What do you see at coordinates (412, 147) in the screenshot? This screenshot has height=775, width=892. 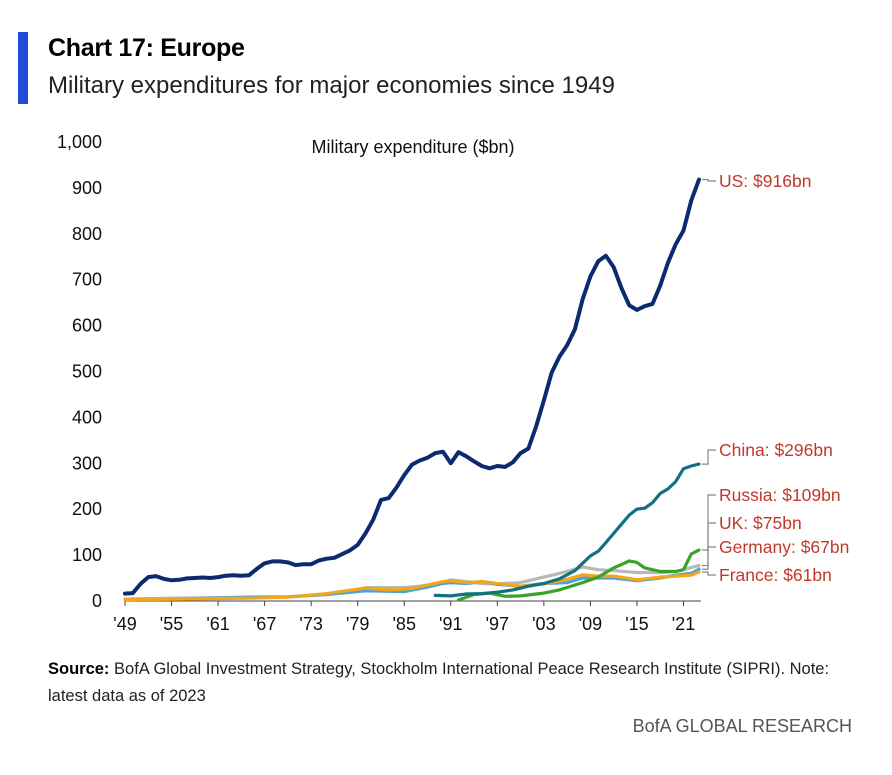 I see `chart-inner-title: Military expenditure ($bn)` at bounding box center [412, 147].